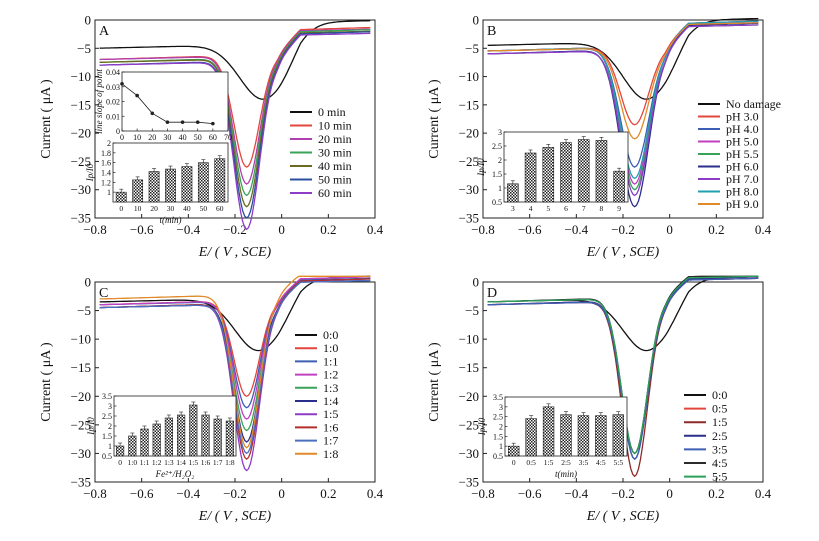 This screenshot has height=541, width=819. I want to click on inset-category-label: 7, so click(584, 208).